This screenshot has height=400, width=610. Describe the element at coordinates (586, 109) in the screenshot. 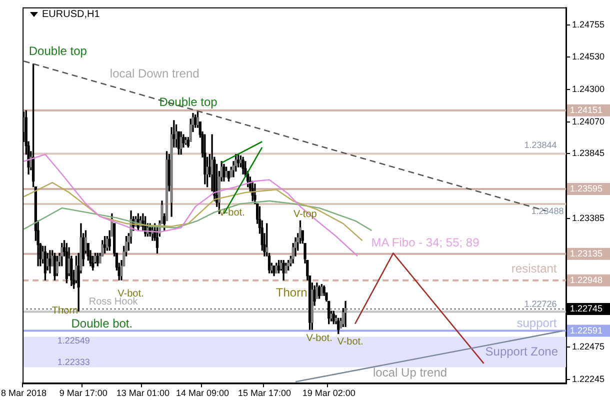

I see `ref-line-label: 1.24151` at that location.